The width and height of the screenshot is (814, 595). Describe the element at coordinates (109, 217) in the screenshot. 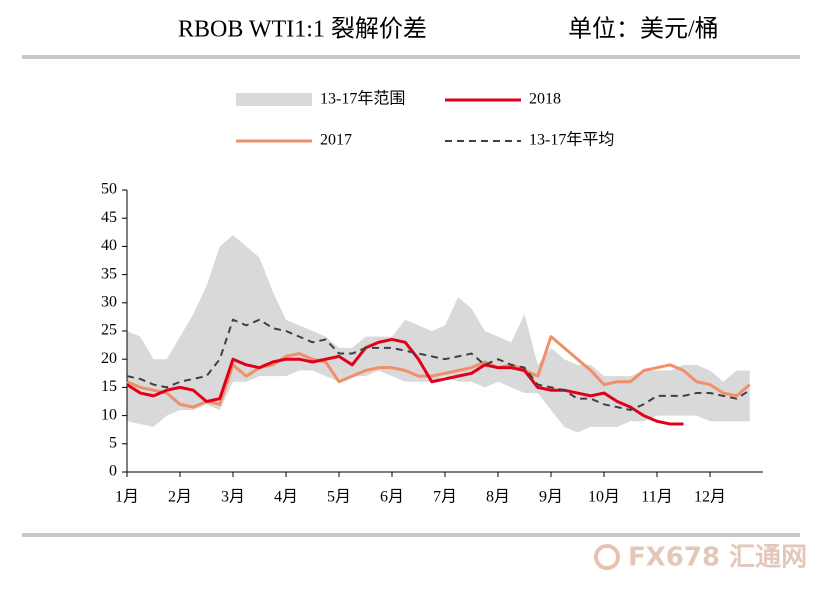

I see `y-tick-label: 45` at that location.